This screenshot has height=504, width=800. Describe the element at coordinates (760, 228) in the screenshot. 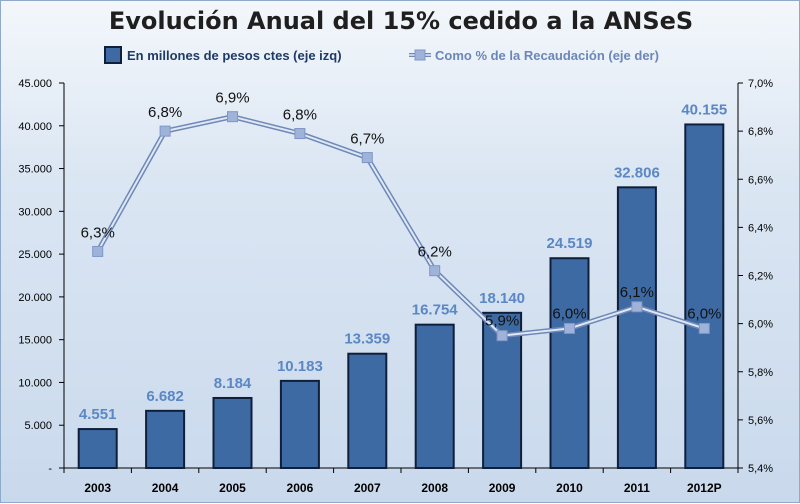

I see `y-right-tick-label: 6,4%` at that location.